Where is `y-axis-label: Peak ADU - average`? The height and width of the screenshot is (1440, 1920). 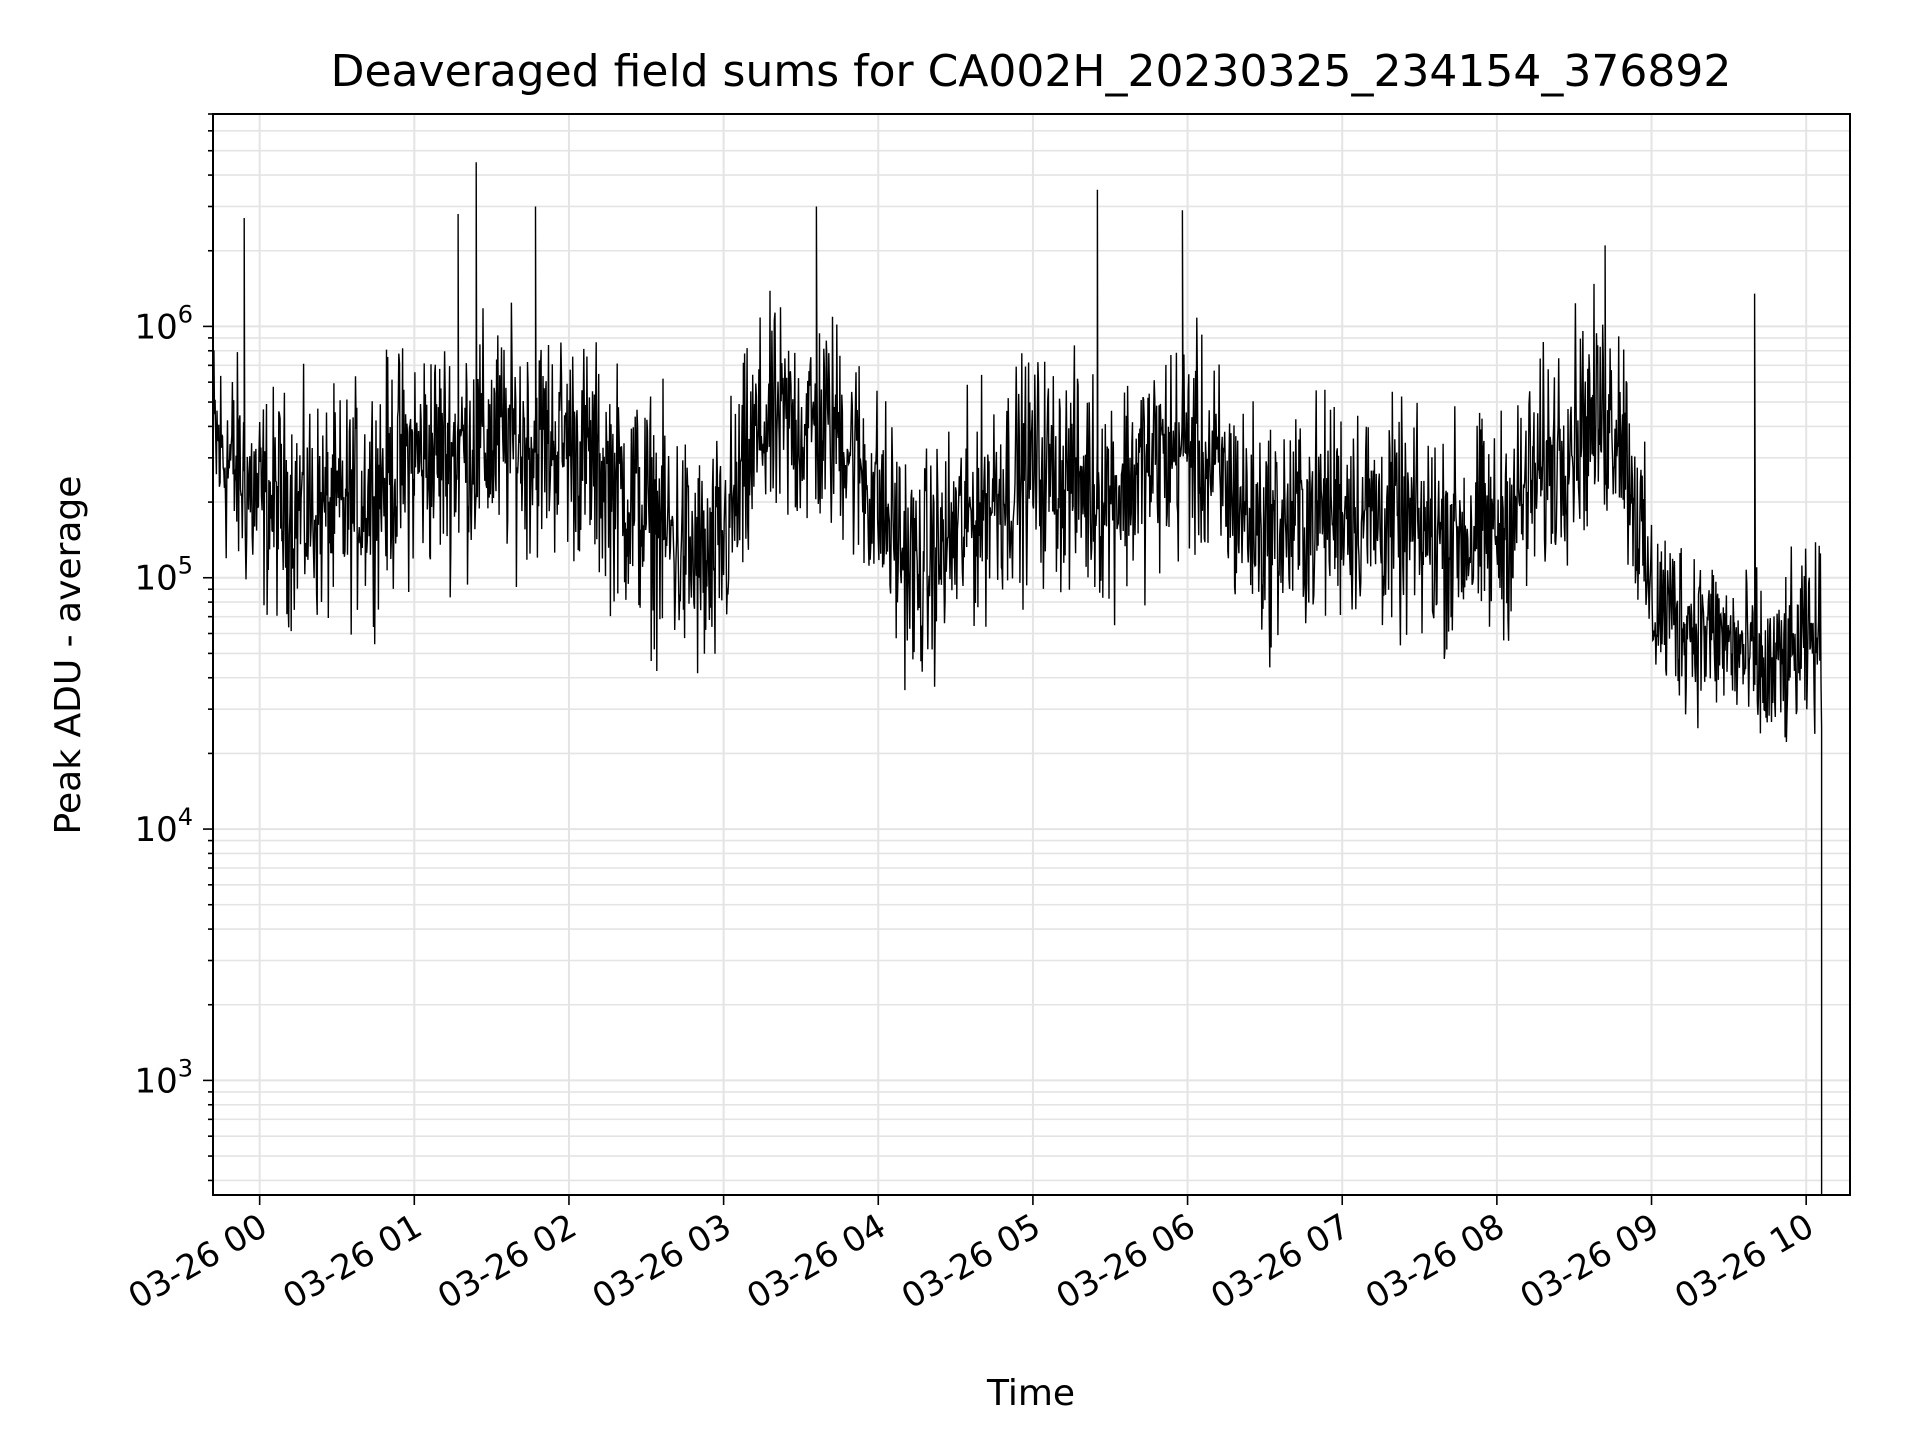 y-axis-label: Peak ADU - average is located at coordinates (68, 655).